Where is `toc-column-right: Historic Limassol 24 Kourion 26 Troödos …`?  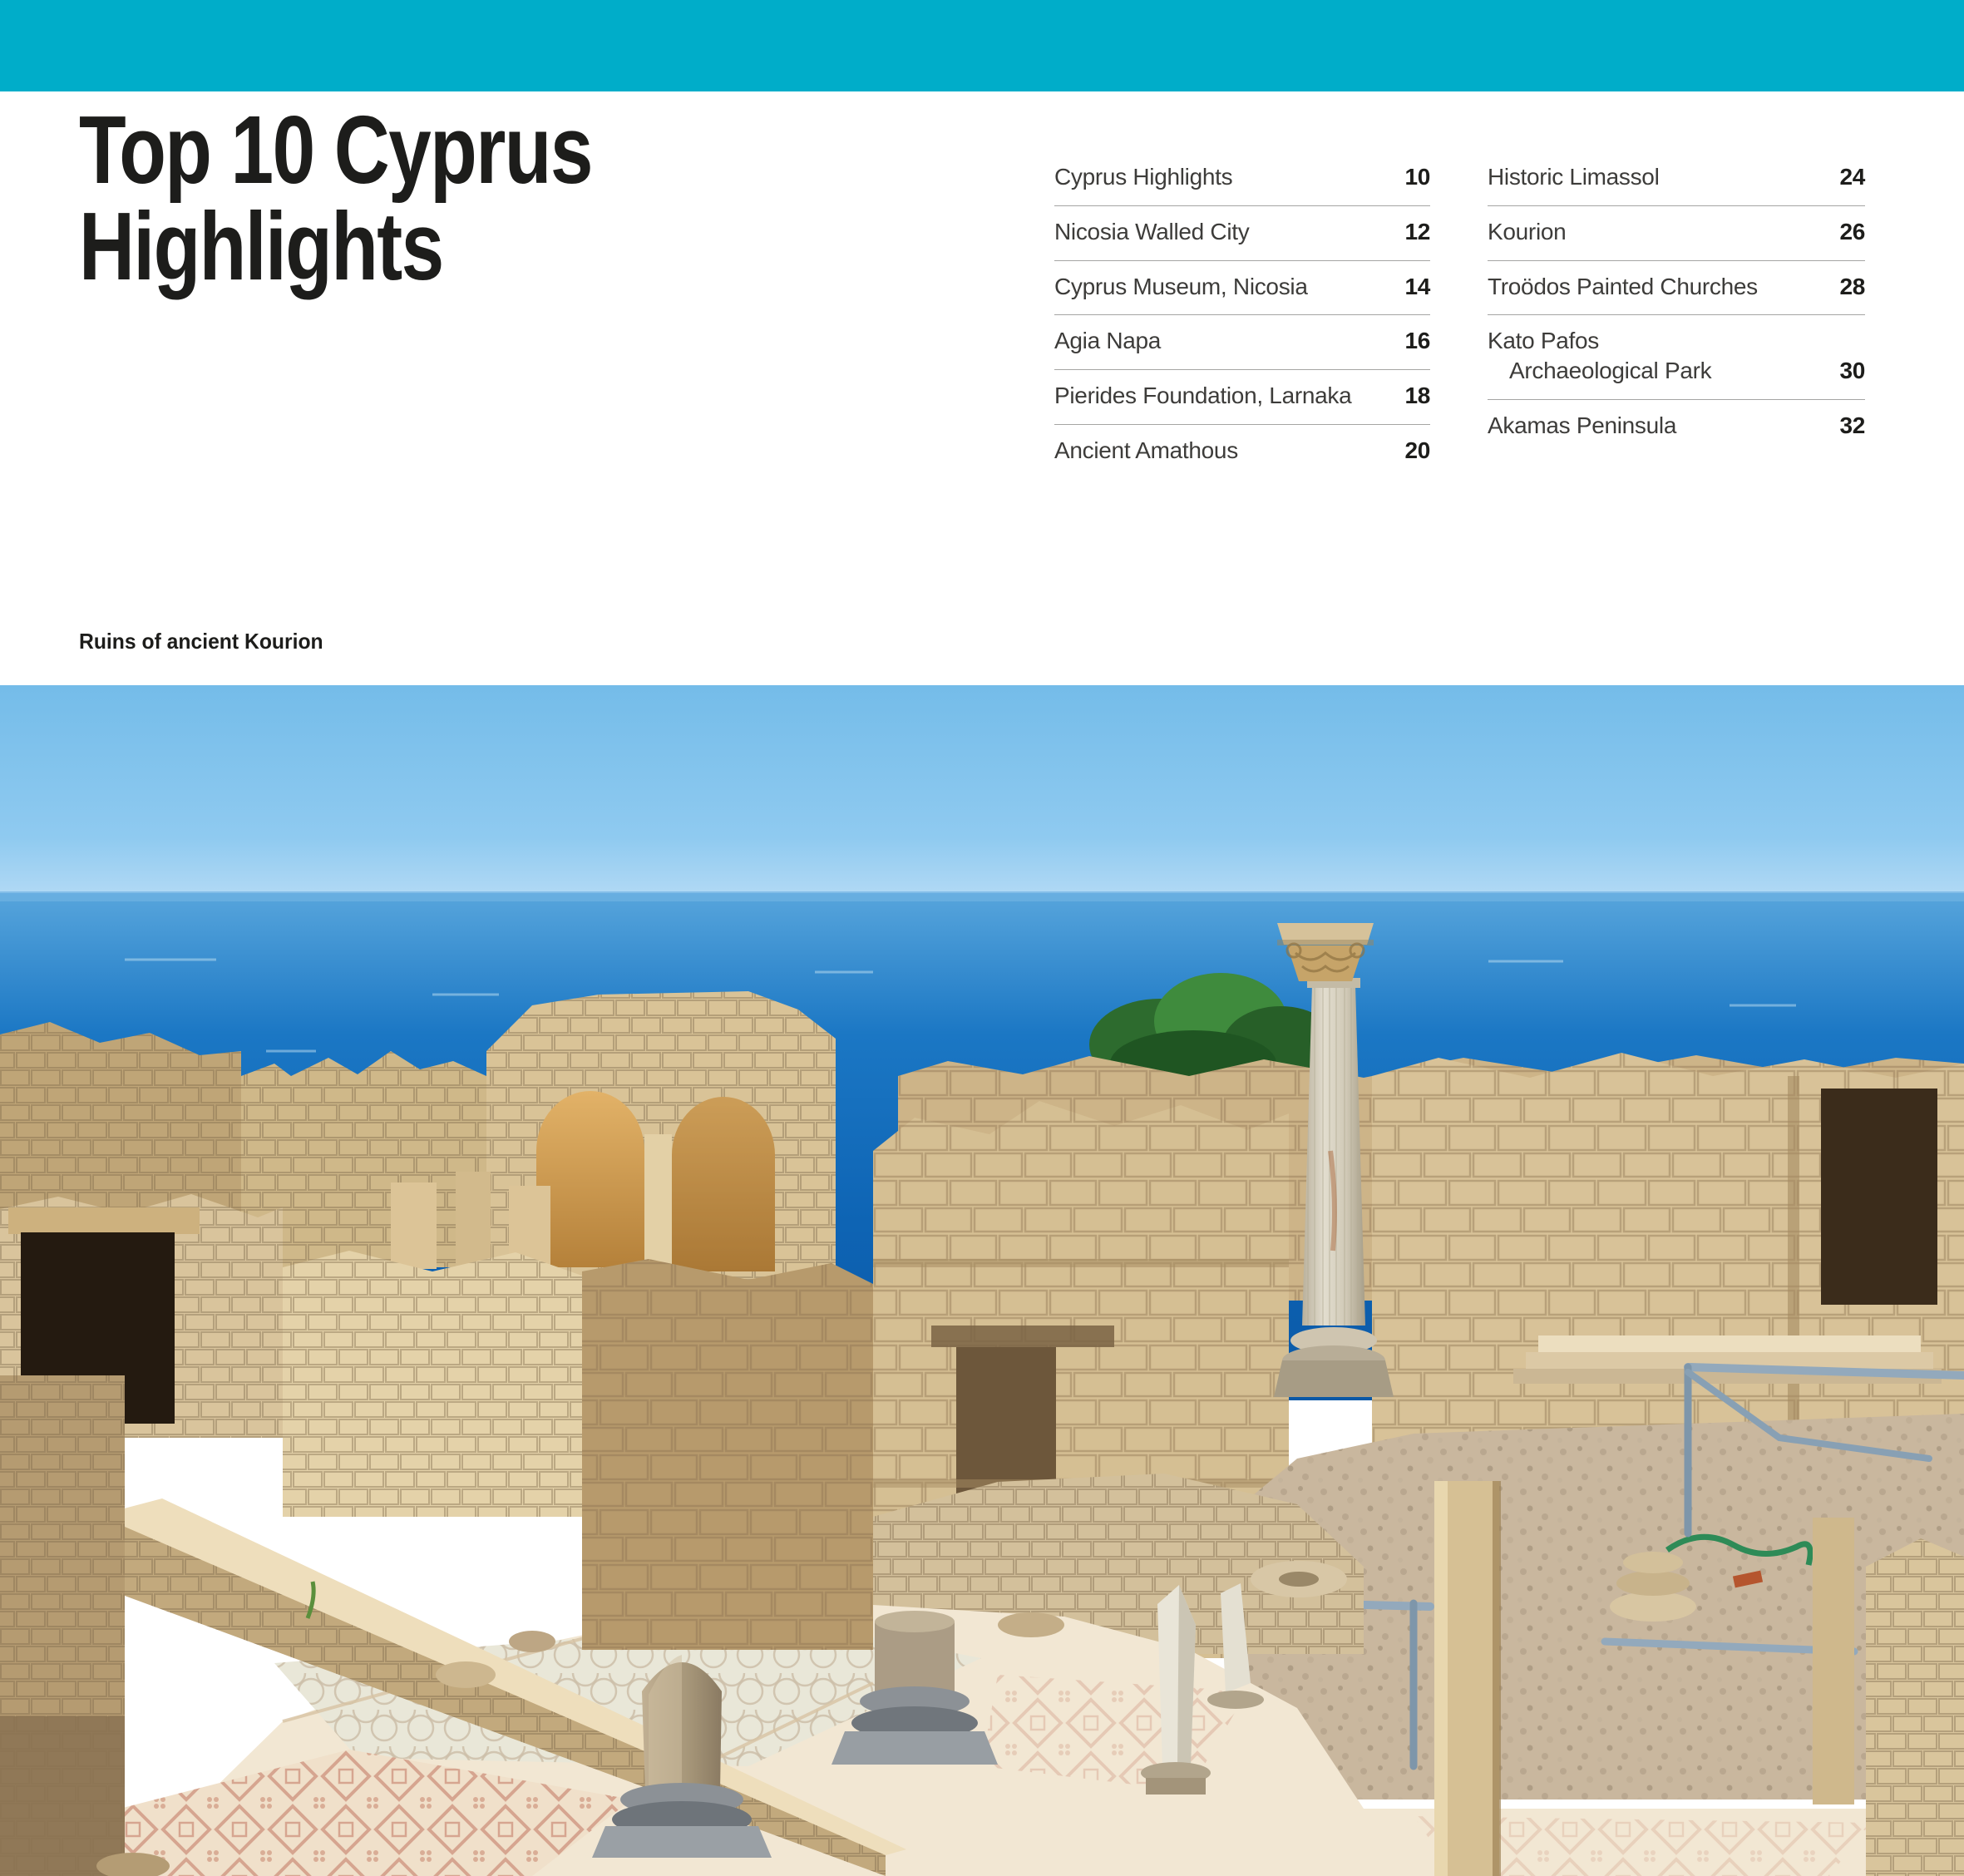 toc-column-right: Historic Limassol 24 Kourion 26 Troödos … is located at coordinates (1676, 315).